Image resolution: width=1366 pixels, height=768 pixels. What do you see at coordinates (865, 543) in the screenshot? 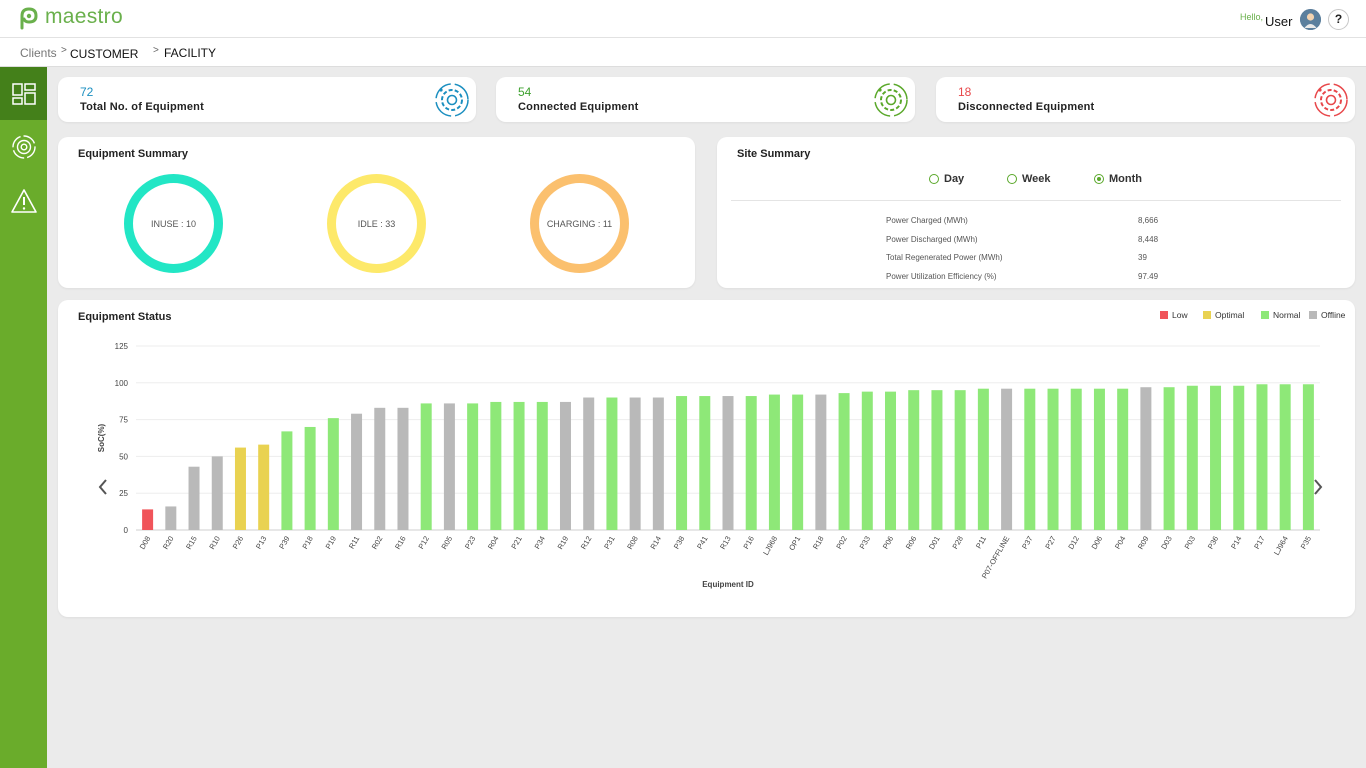
I see `x-tick-label: P33` at bounding box center [865, 543].